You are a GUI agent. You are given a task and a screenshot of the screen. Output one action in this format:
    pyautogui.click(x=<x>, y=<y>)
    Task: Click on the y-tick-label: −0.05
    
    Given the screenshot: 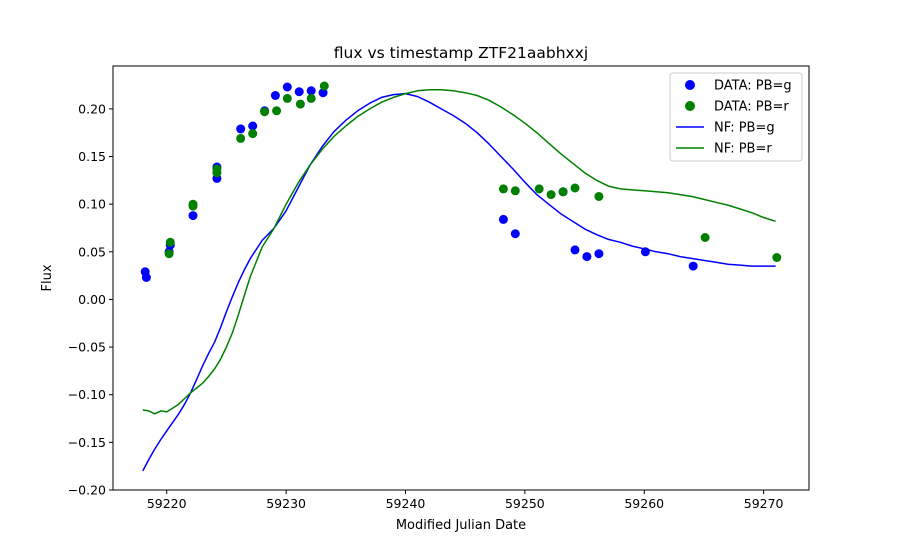 What is the action you would take?
    pyautogui.click(x=87, y=347)
    